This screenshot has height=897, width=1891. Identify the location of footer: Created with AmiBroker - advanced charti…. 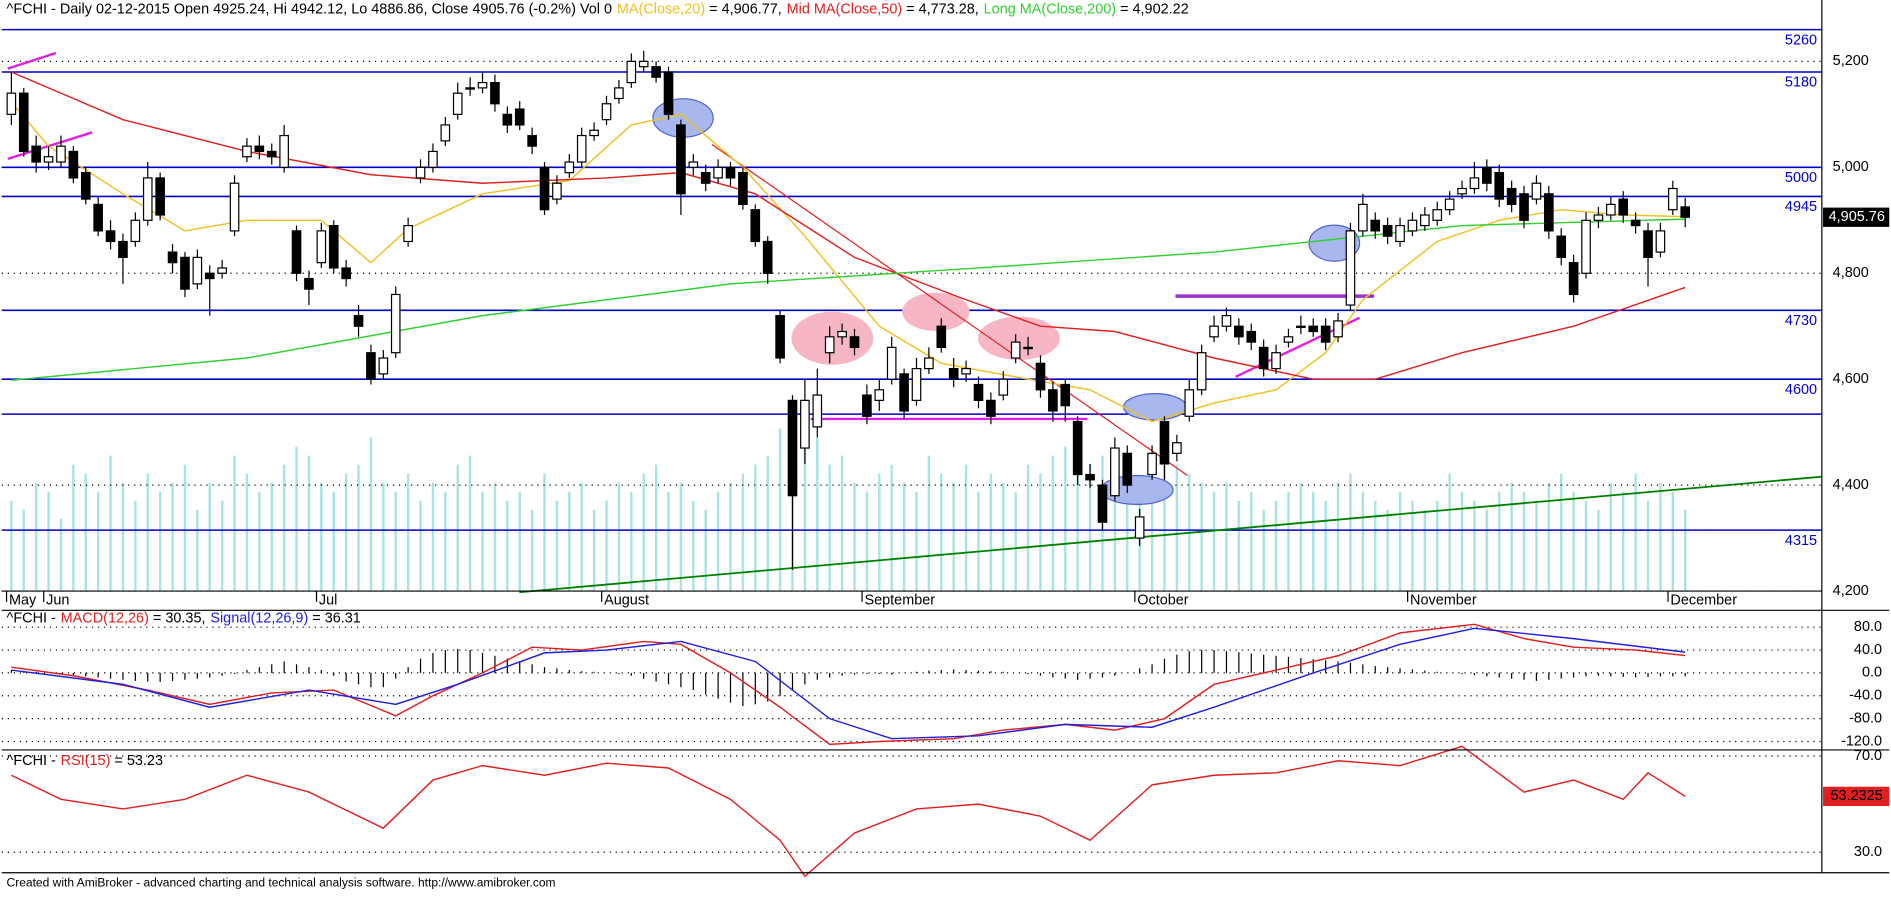
(281, 883).